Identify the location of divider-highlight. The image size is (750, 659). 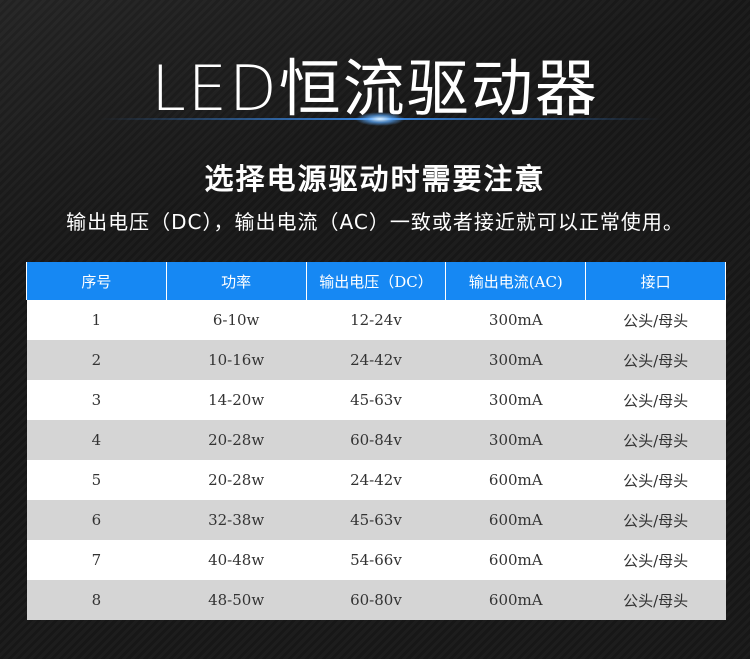
(380, 119).